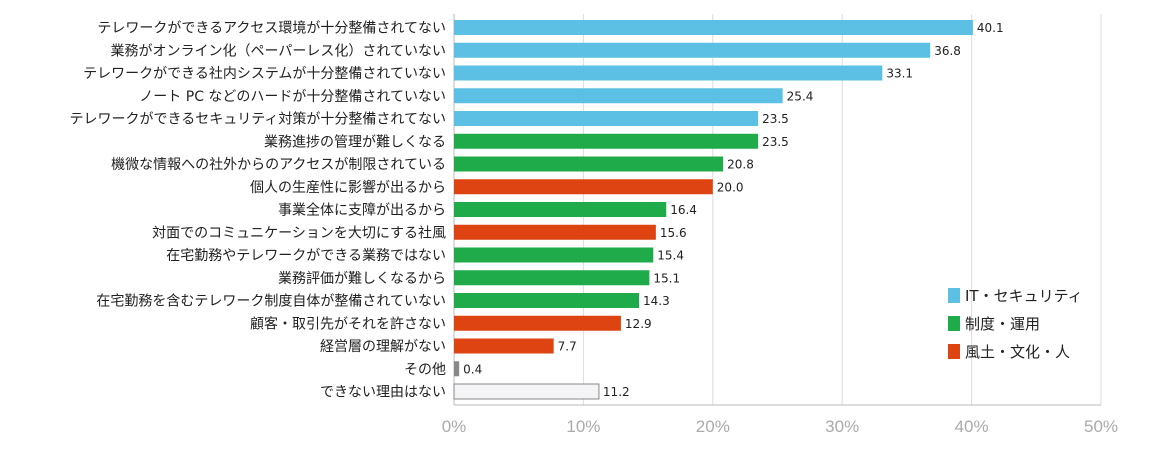 The height and width of the screenshot is (451, 1153). What do you see at coordinates (258, 119) in the screenshot?
I see `category-label: テレワークができるセキュリティ対策が十分整備されてない` at bounding box center [258, 119].